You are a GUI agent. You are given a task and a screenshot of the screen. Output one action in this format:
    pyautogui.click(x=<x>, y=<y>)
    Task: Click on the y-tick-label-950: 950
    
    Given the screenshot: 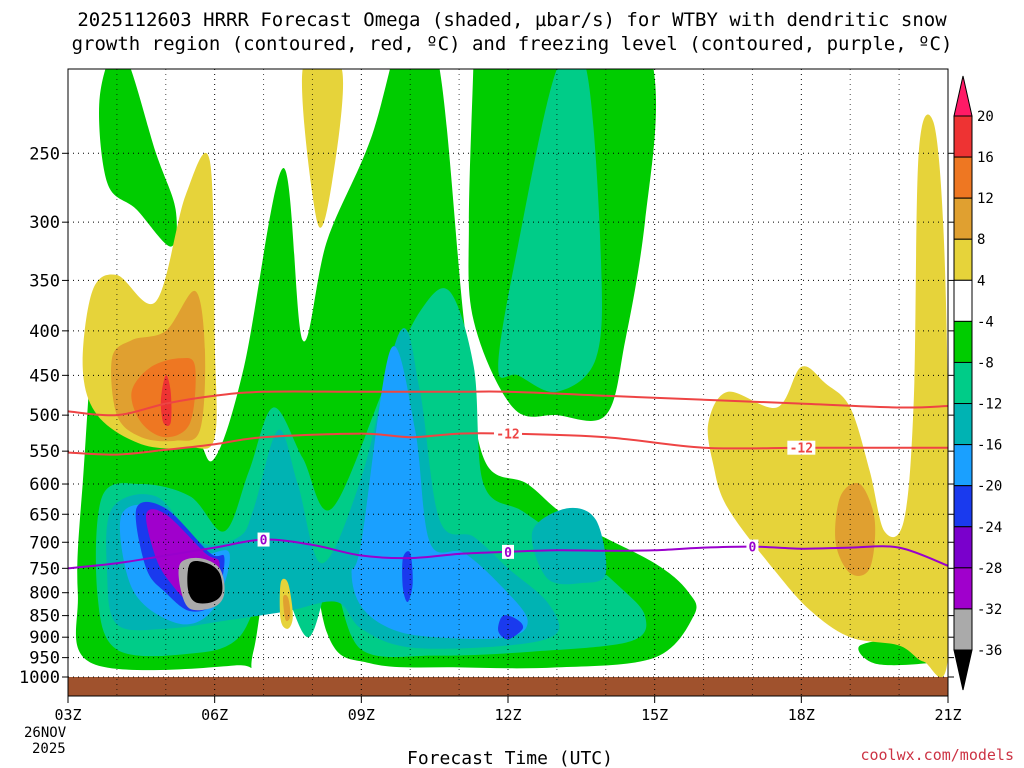 What is the action you would take?
    pyautogui.click(x=44, y=659)
    